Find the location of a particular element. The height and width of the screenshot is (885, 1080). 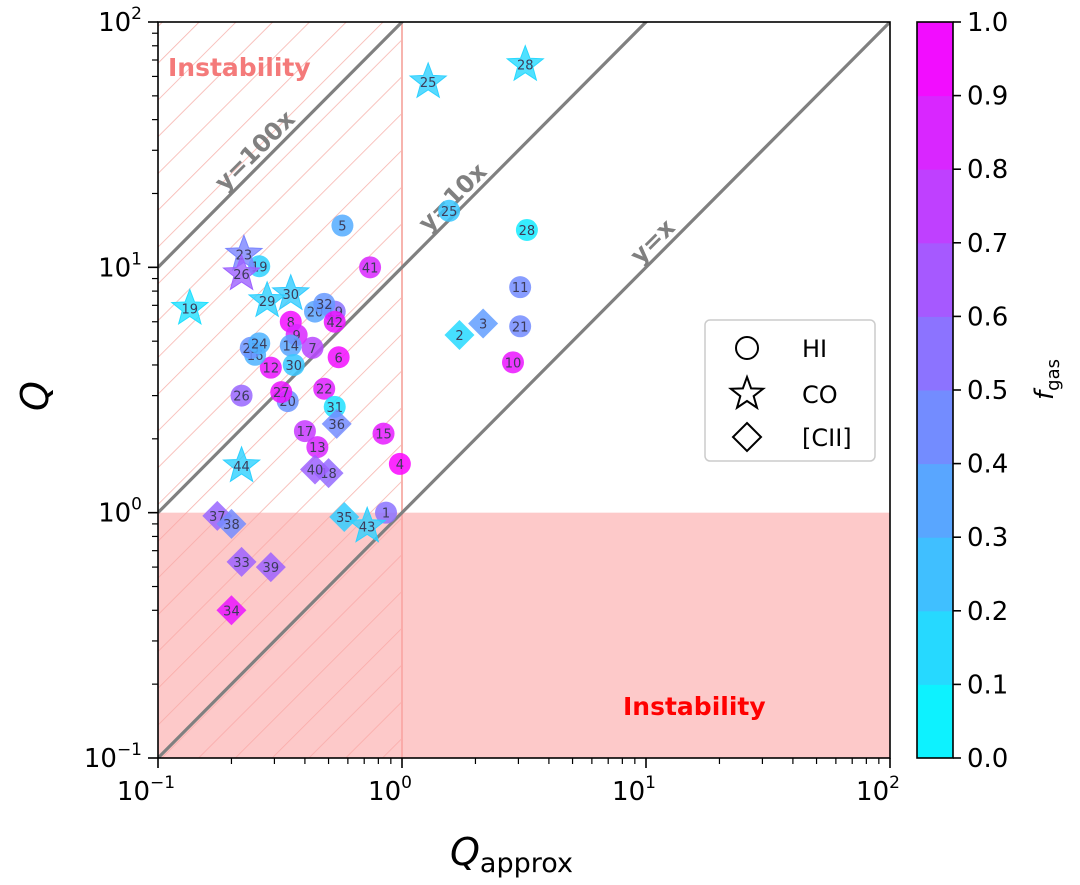

point-id-label: 14 is located at coordinates (290, 347).